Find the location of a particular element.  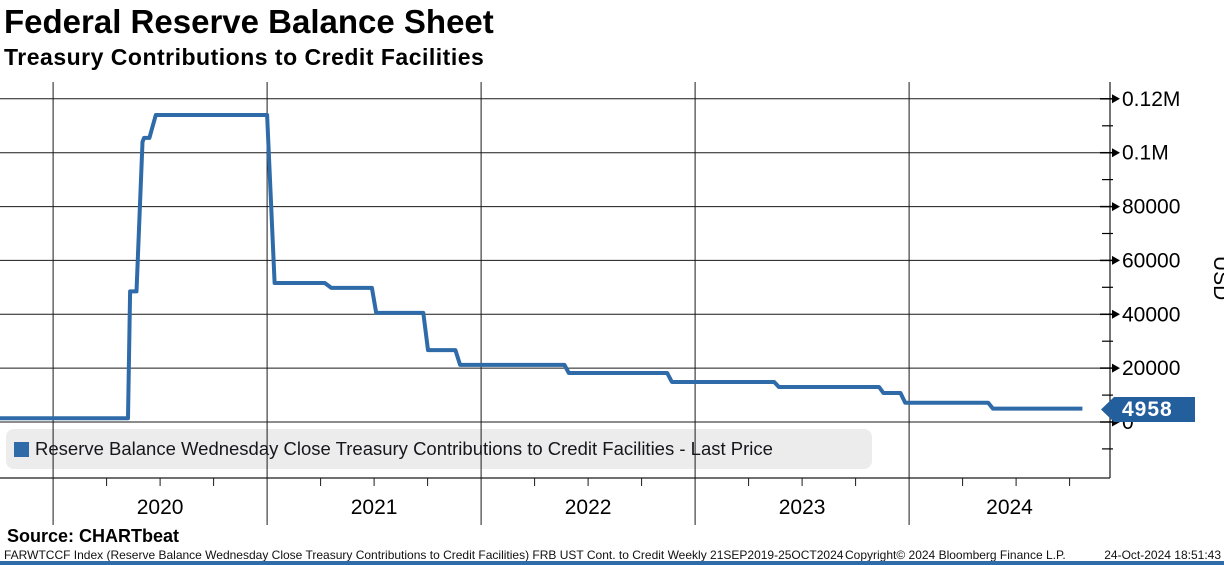

svg-text: 0.12M is located at coordinates (1151, 99).